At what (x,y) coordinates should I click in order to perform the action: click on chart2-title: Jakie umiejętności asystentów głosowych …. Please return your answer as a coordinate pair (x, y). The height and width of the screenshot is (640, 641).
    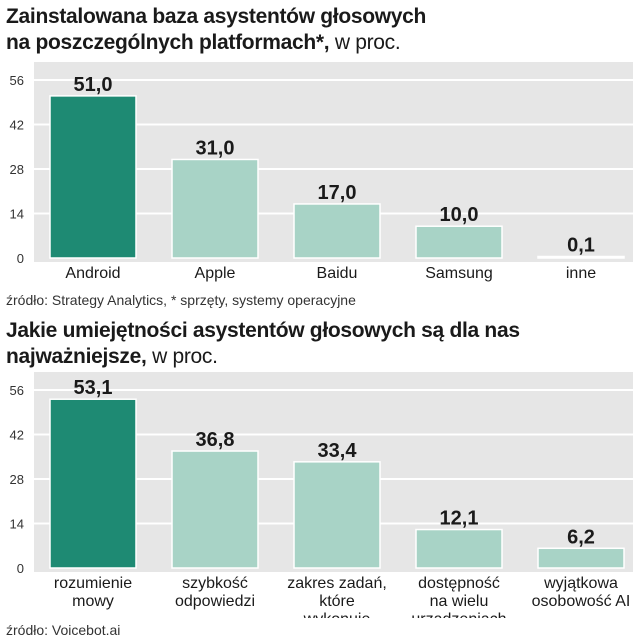
    Looking at the image, I should click on (263, 344).